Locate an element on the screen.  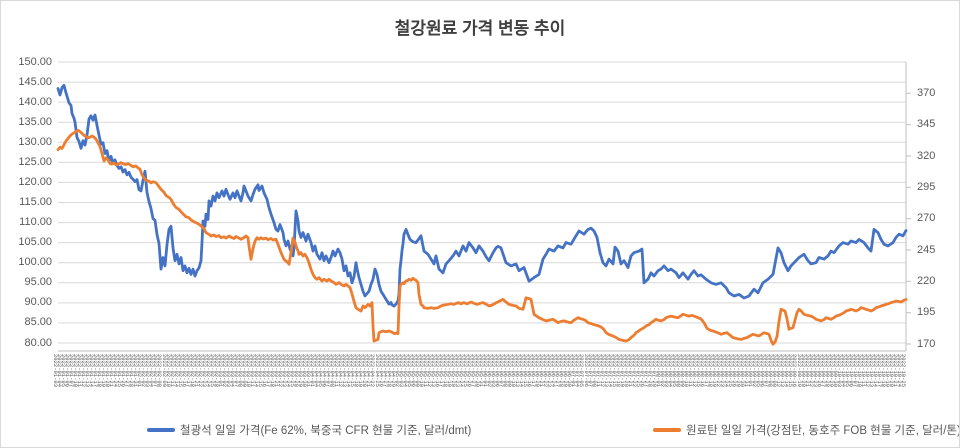
y-right-tick-label: 195 is located at coordinates (926, 312).